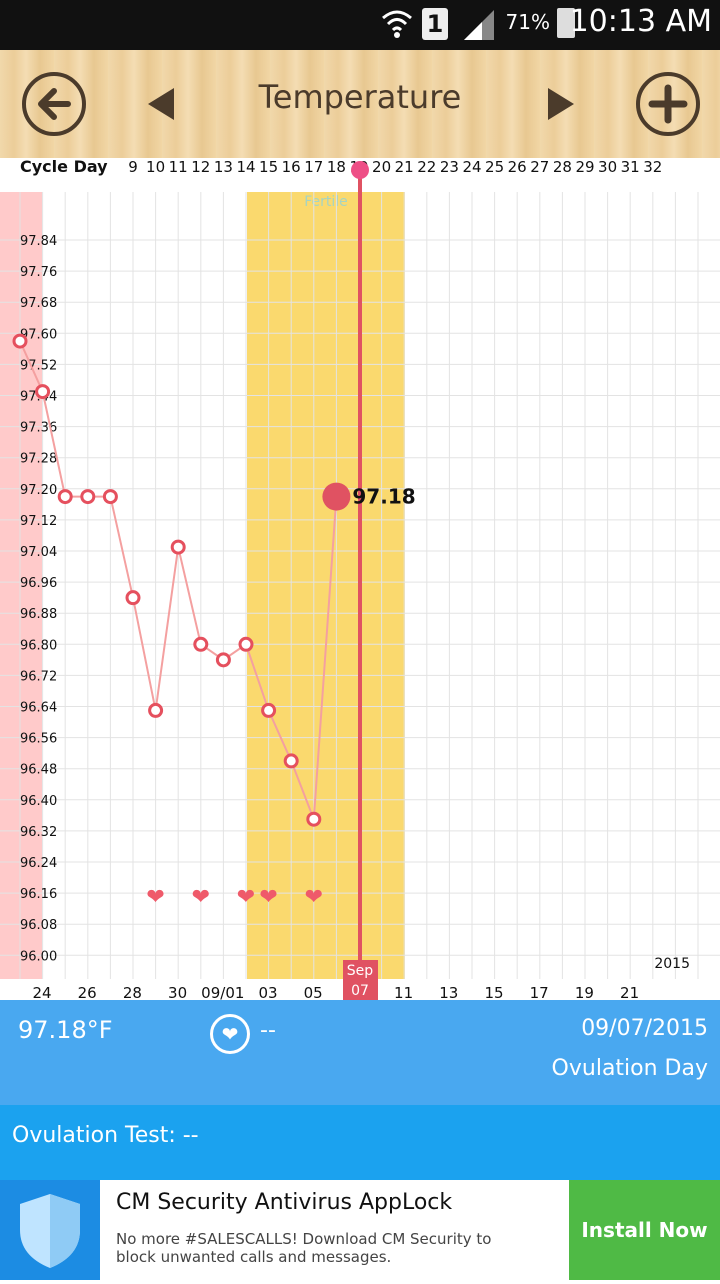 The width and height of the screenshot is (720, 1284). Describe the element at coordinates (494, 167) in the screenshot. I see `cycle-day-number: 25` at that location.